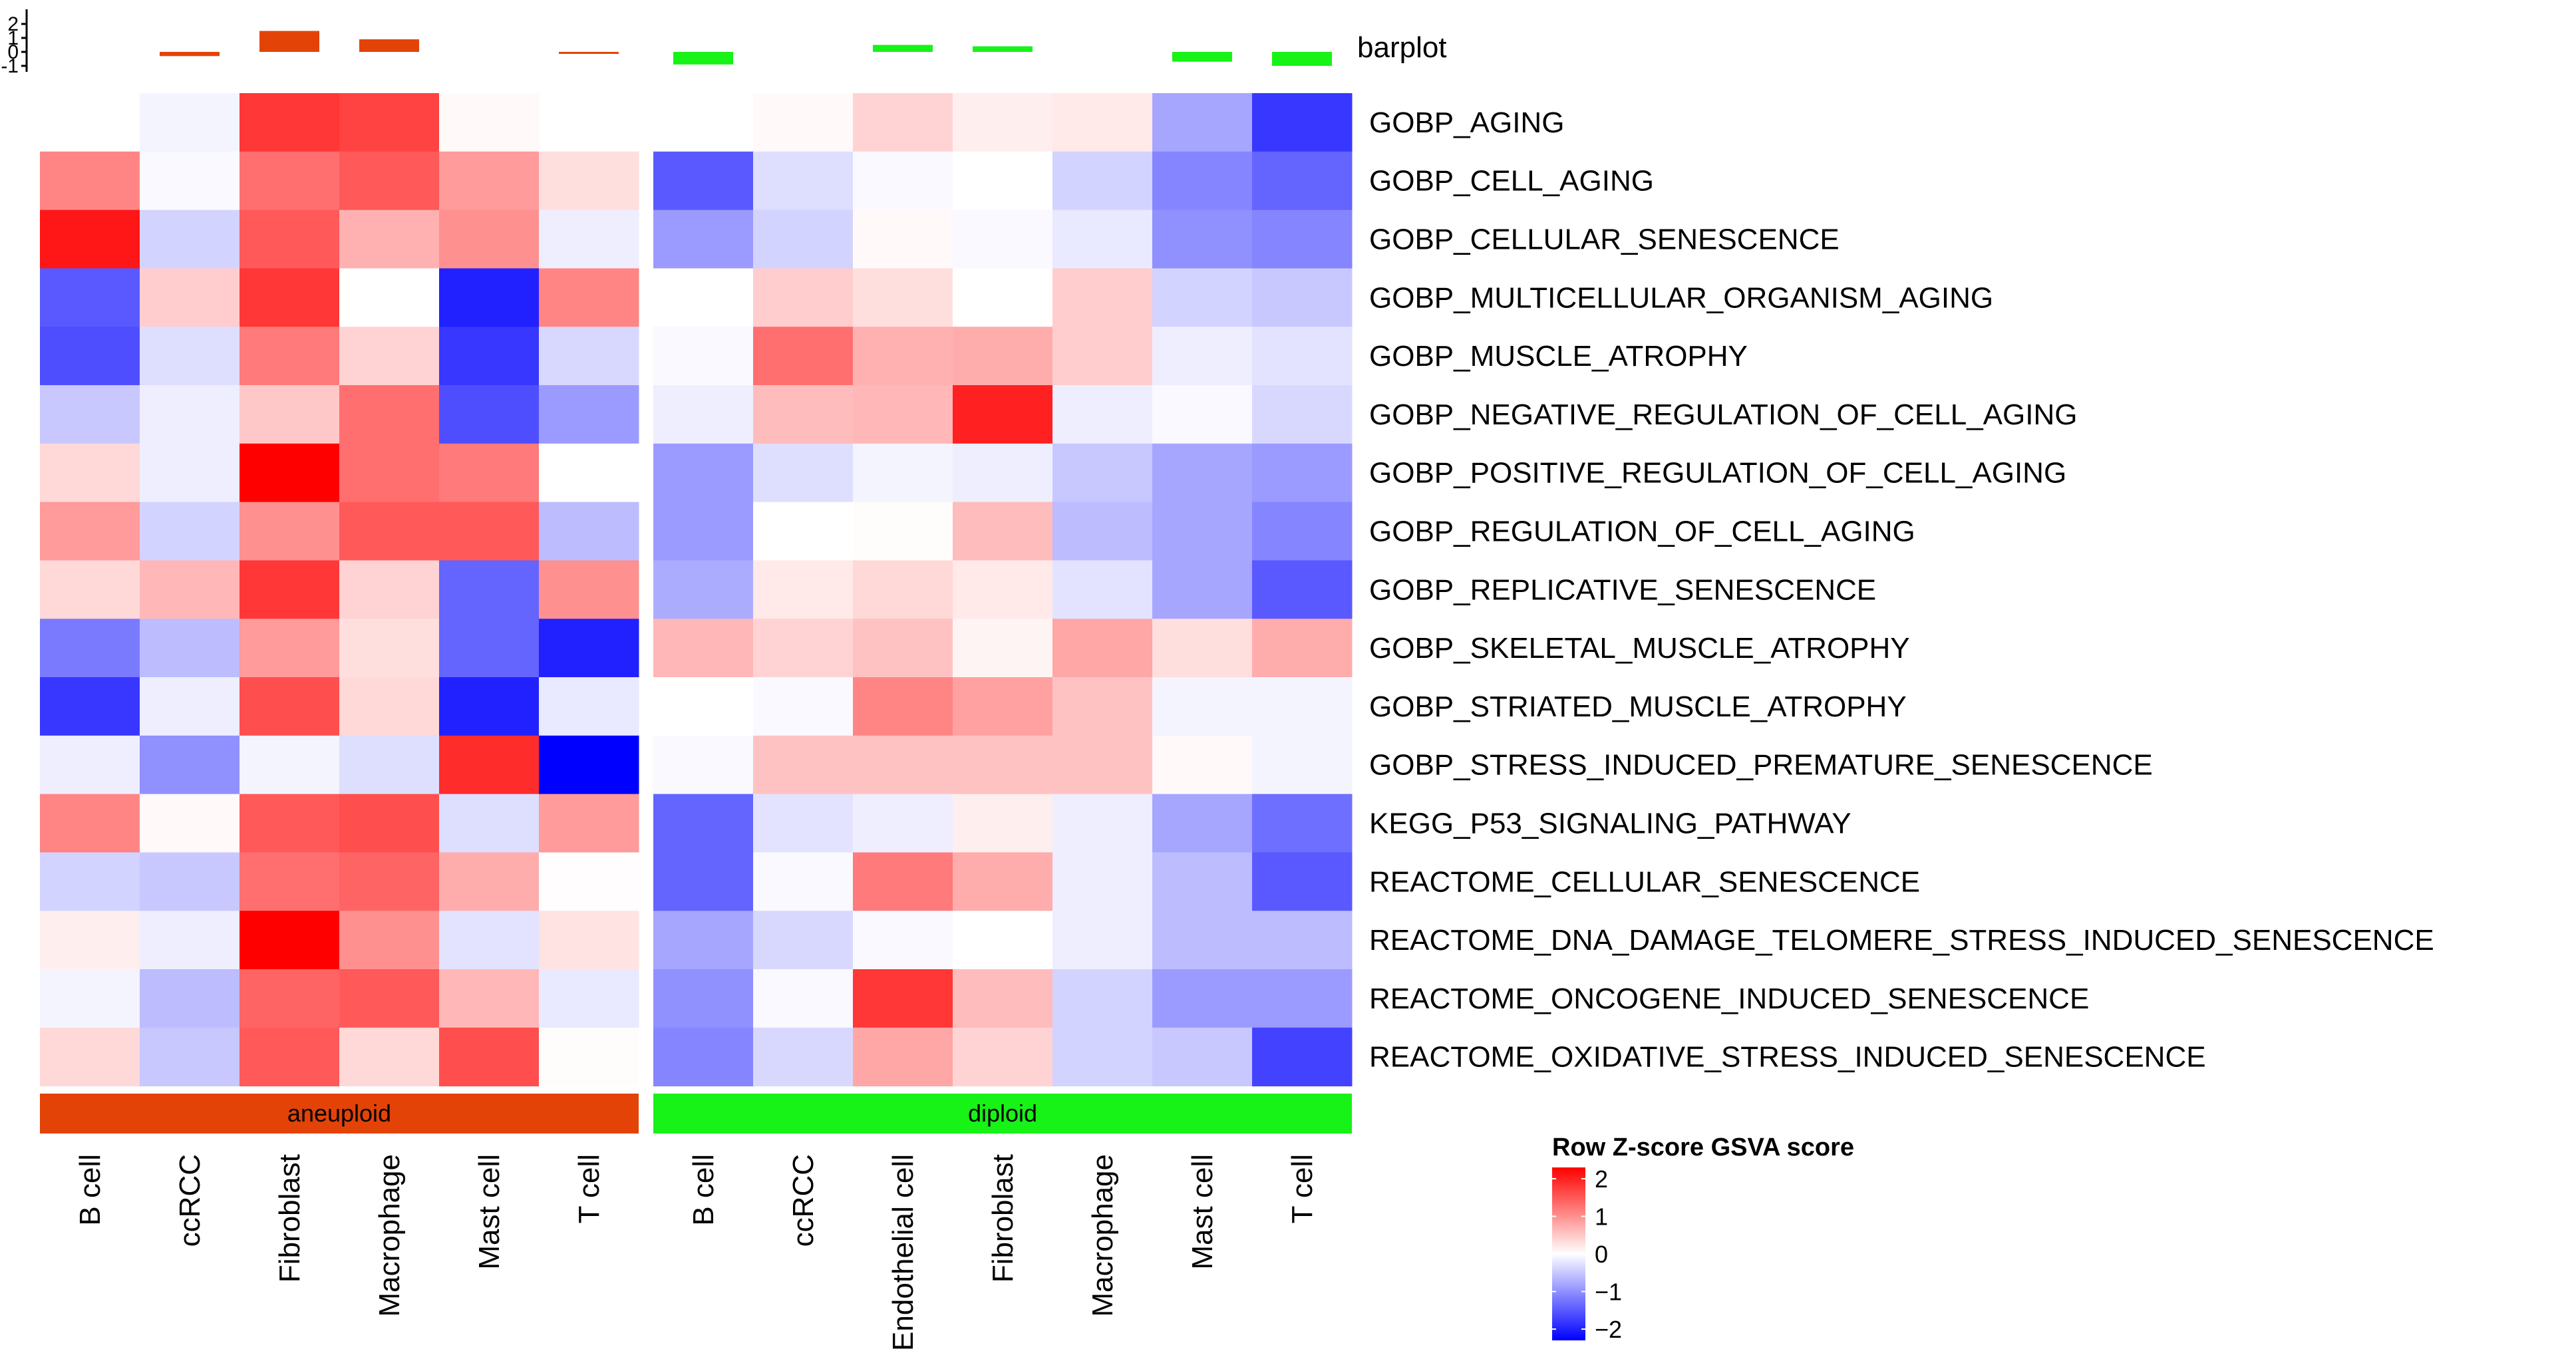  What do you see at coordinates (1639, 649) in the screenshot?
I see `row-label: GOBP_SKELETAL_MUSCLE_ATROPHY` at bounding box center [1639, 649].